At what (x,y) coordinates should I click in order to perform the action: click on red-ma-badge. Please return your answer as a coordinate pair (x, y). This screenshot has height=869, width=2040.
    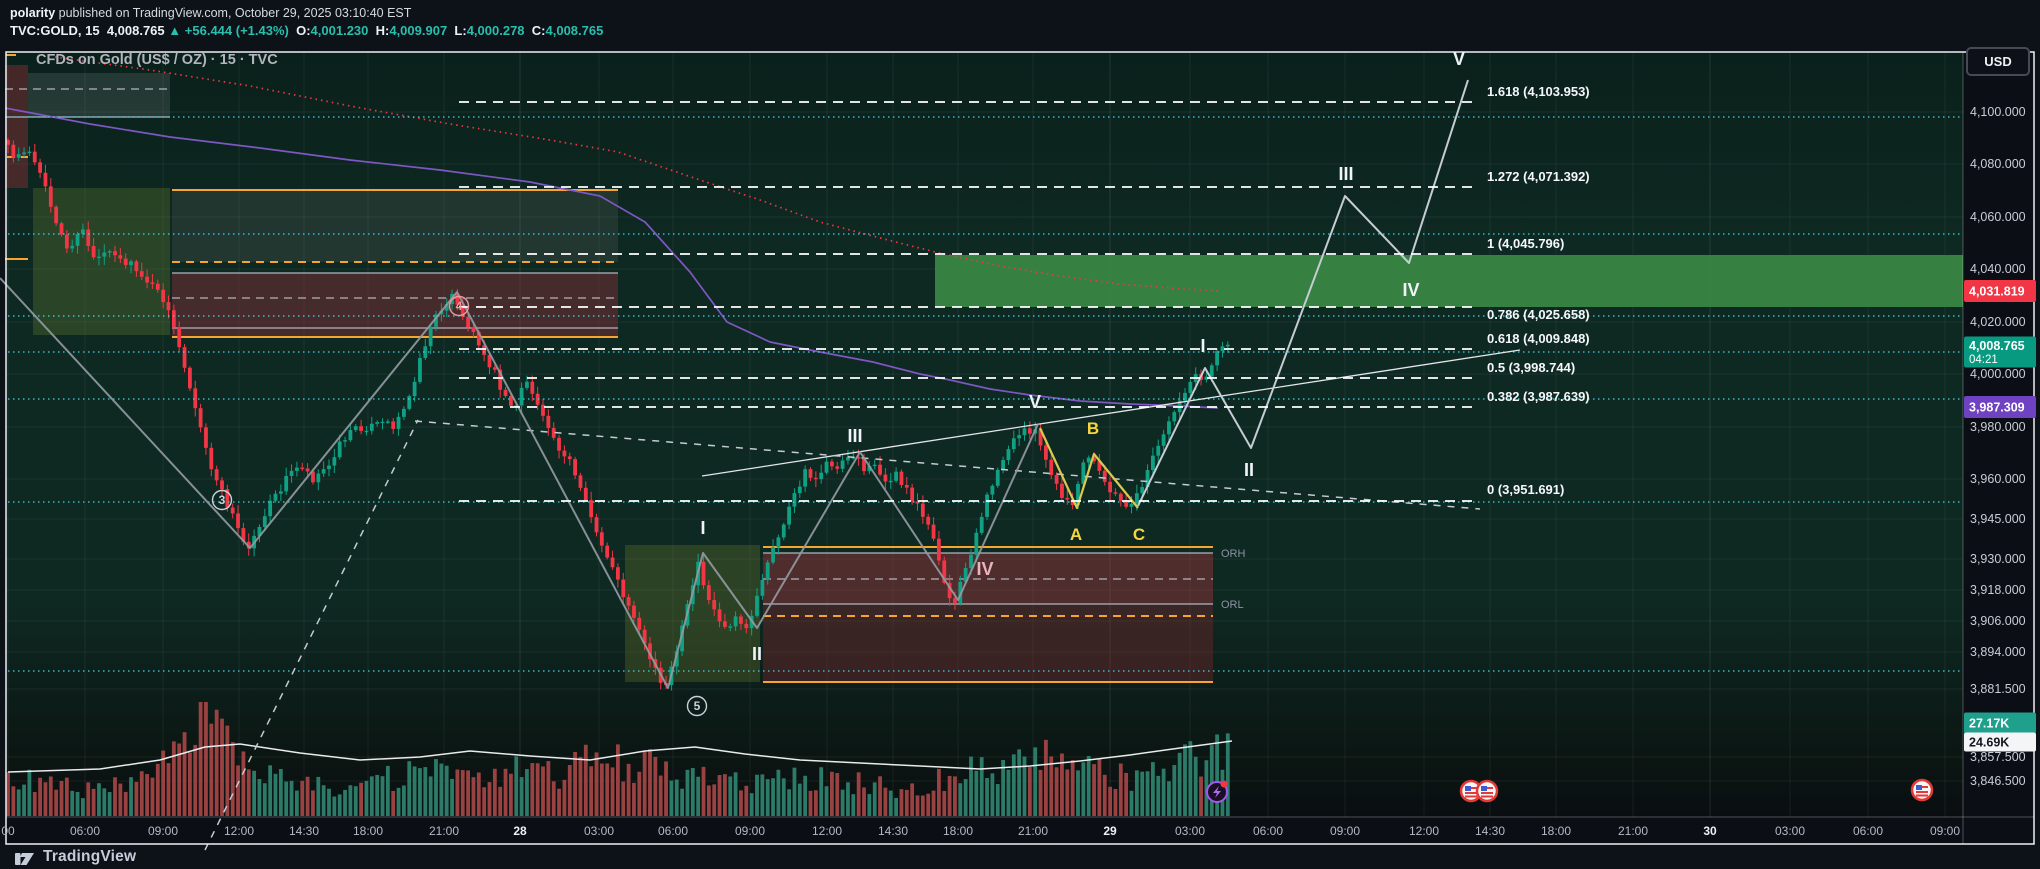
    Looking at the image, I should click on (2000, 291).